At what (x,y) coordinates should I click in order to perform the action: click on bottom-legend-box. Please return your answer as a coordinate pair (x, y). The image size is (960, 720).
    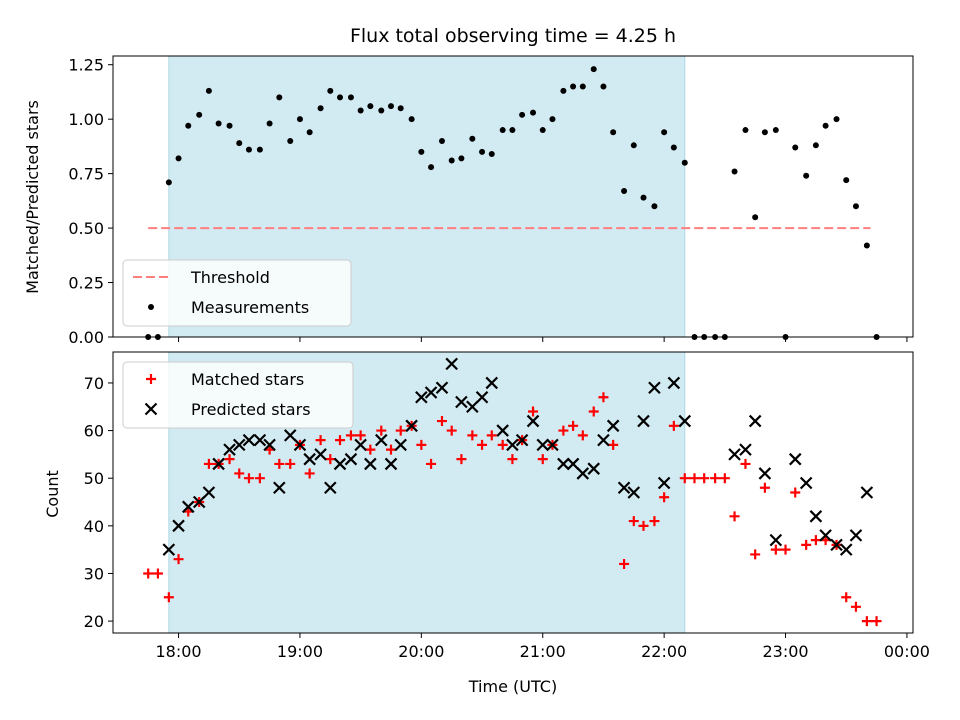
    Looking at the image, I should click on (238, 395).